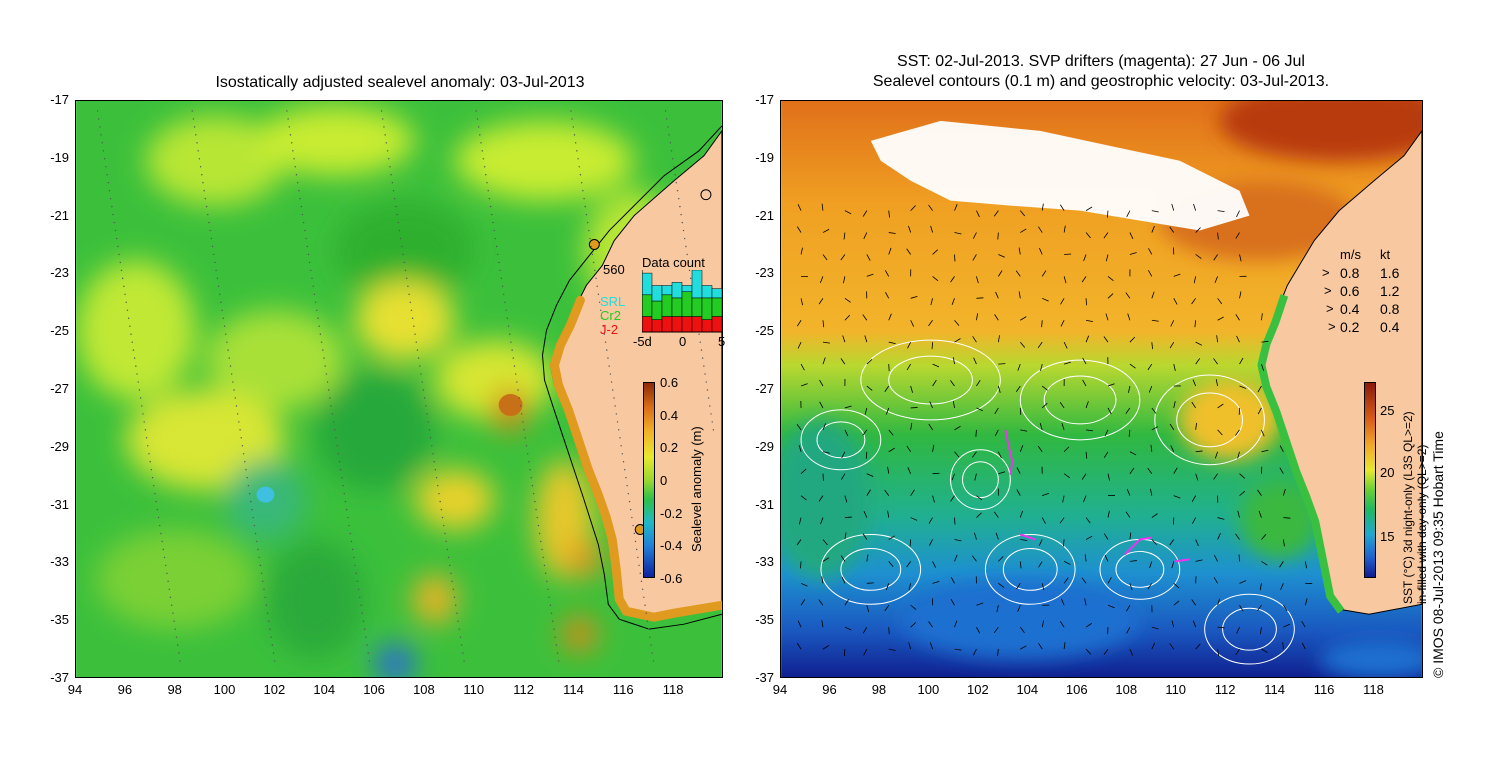 This screenshot has height=780, width=1500. I want to click on x-axis-tick-label: 108, so click(1126, 689).